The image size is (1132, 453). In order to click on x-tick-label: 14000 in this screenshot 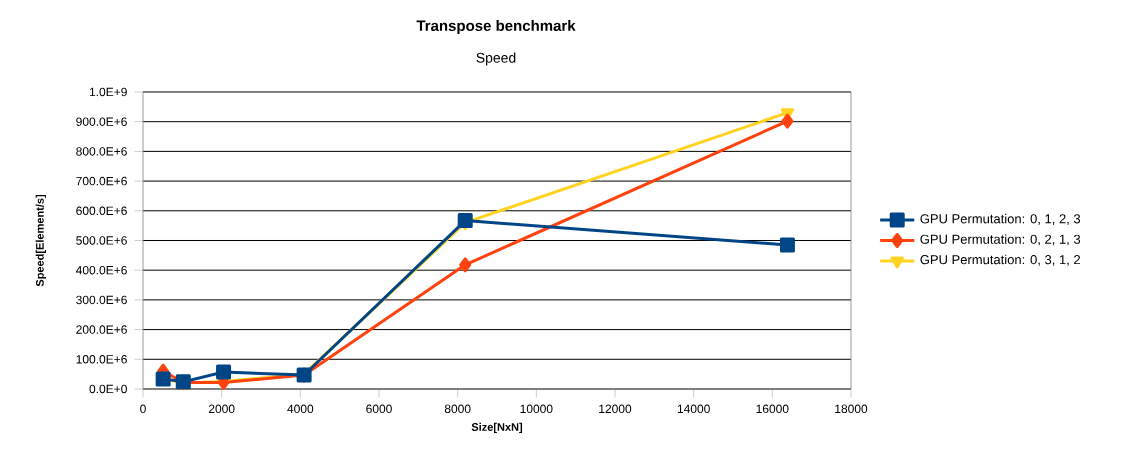, I will do `click(693, 409)`.